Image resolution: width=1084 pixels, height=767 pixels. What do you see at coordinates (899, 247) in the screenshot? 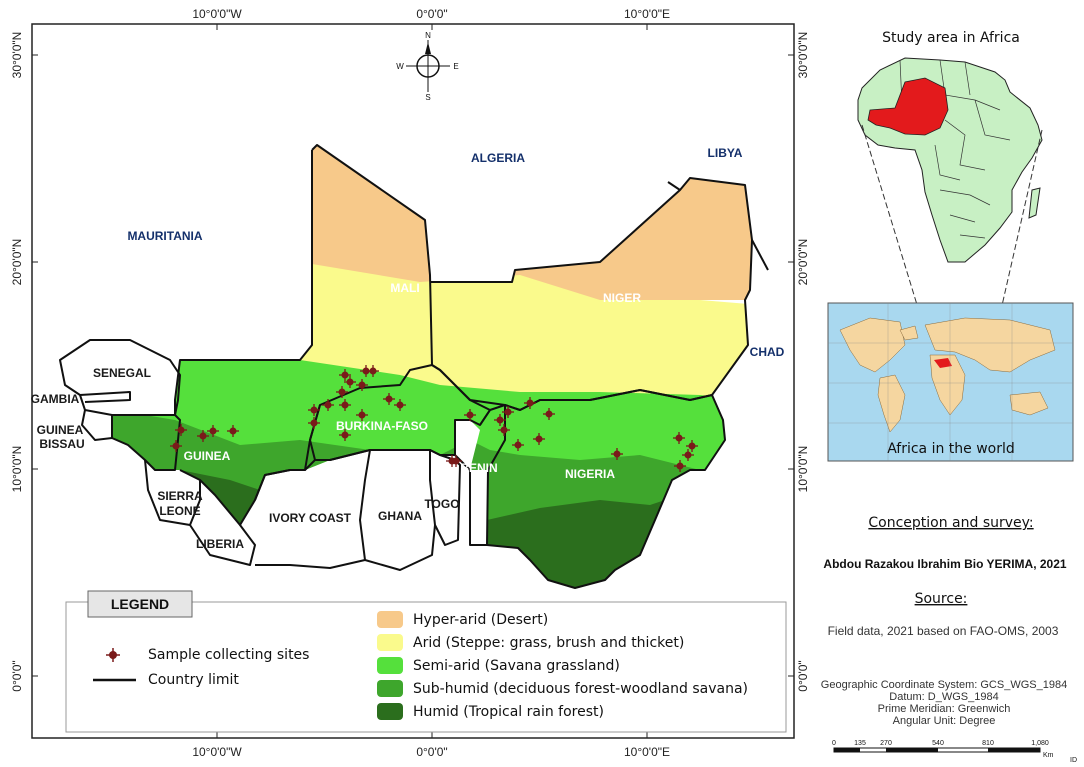
I see `inset-connector-left` at bounding box center [899, 247].